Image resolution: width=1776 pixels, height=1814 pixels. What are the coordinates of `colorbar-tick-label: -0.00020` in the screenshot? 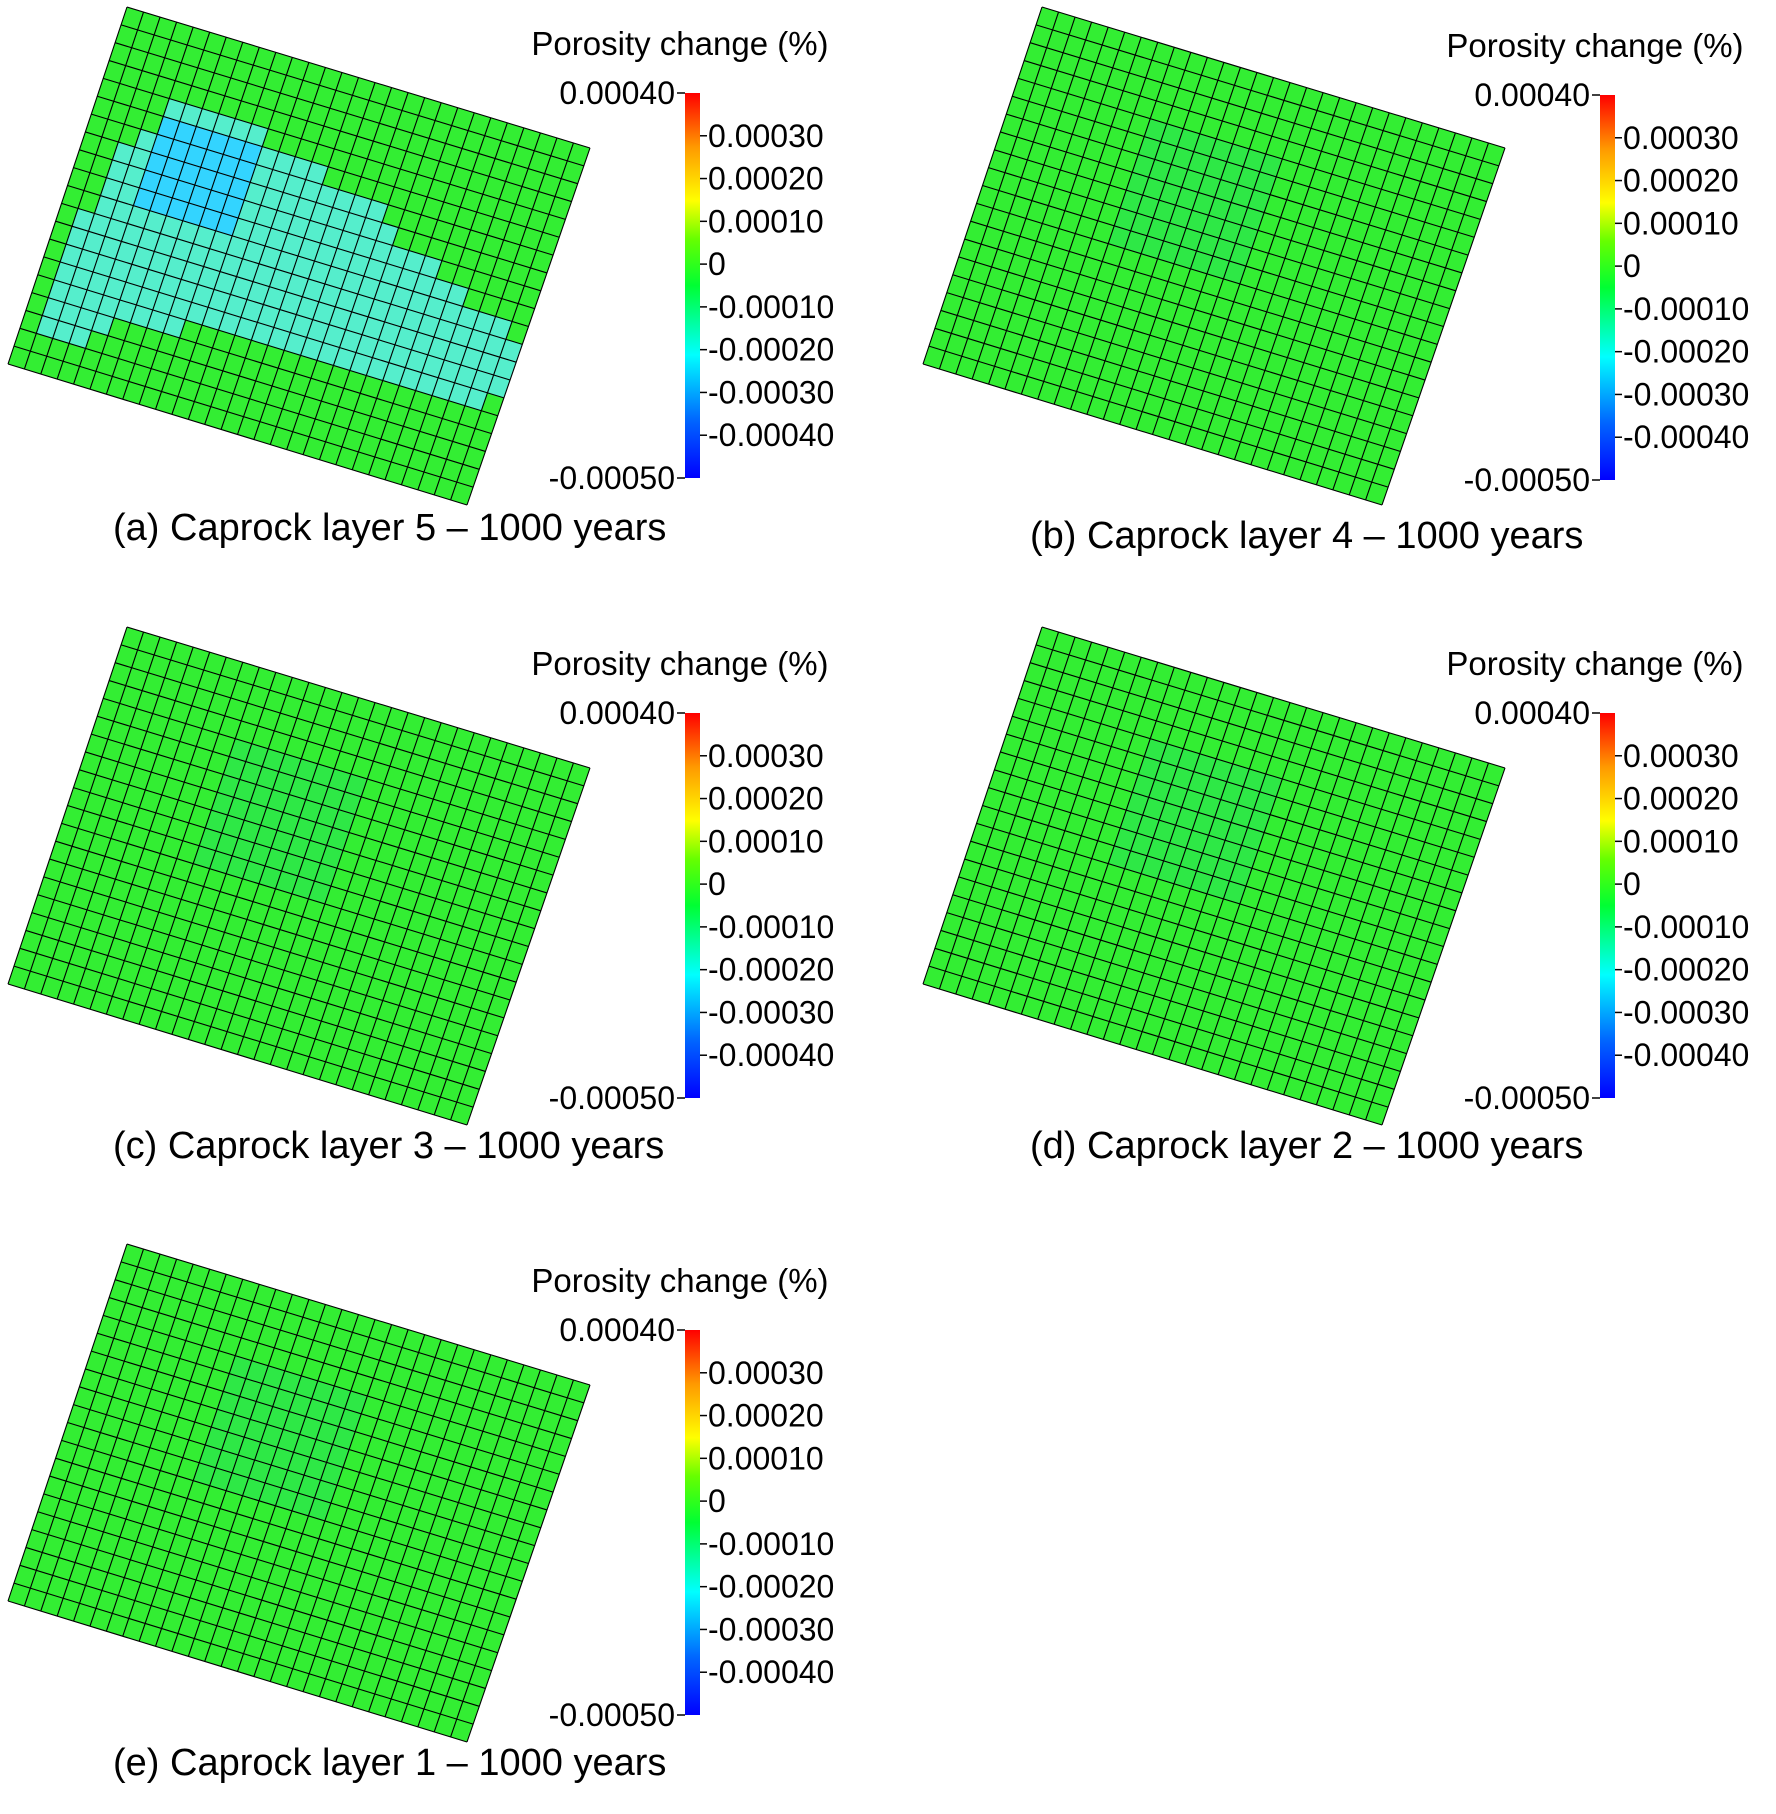 It's located at (1686, 352).